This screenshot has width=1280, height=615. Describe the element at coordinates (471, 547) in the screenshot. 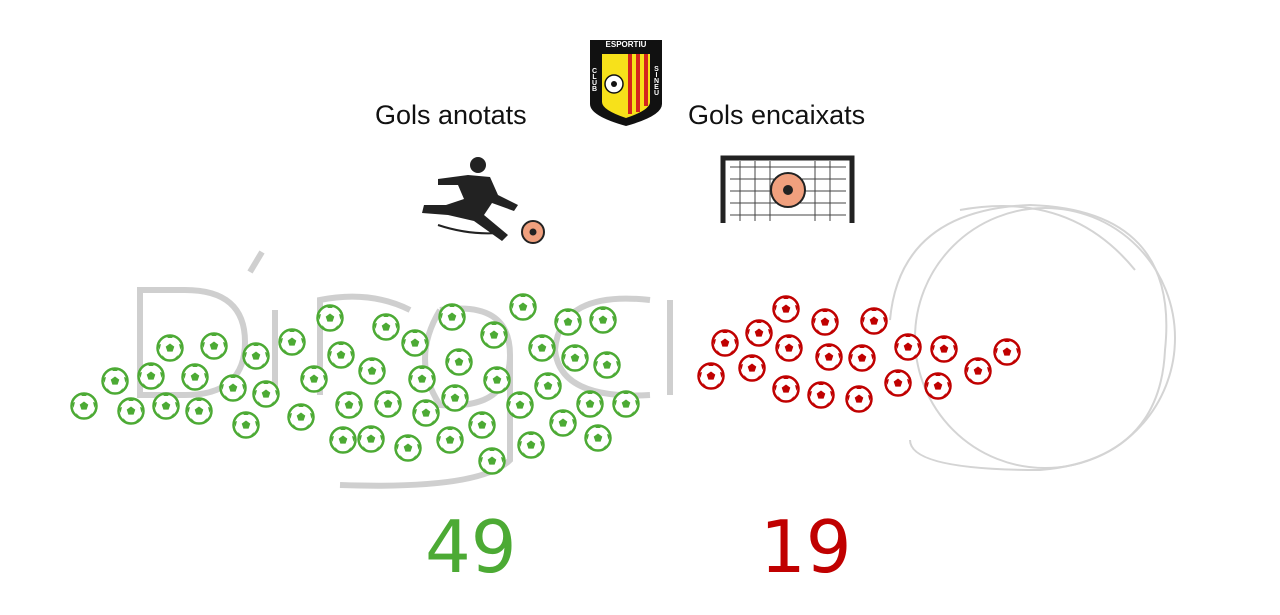

I see `goals-scored-count: 49` at that location.